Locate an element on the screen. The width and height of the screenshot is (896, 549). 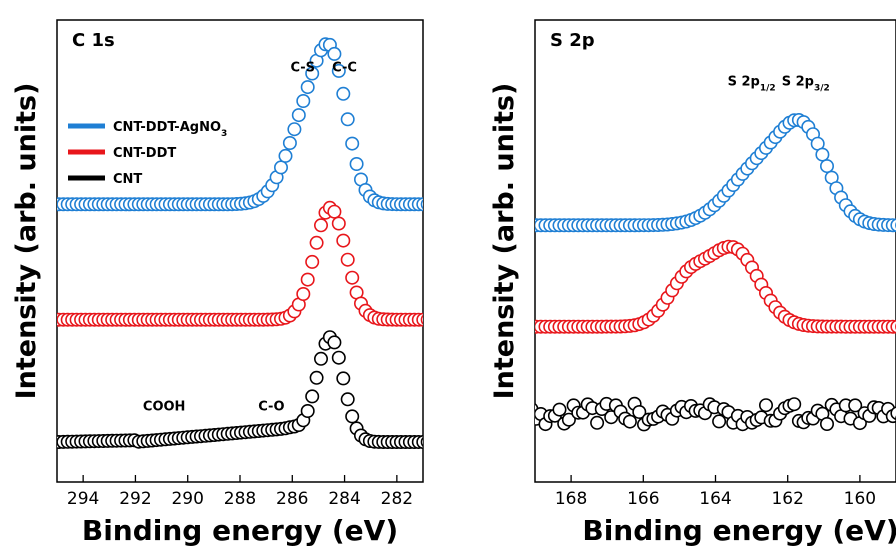
x-tick-label: 284 is located at coordinates (344, 499).